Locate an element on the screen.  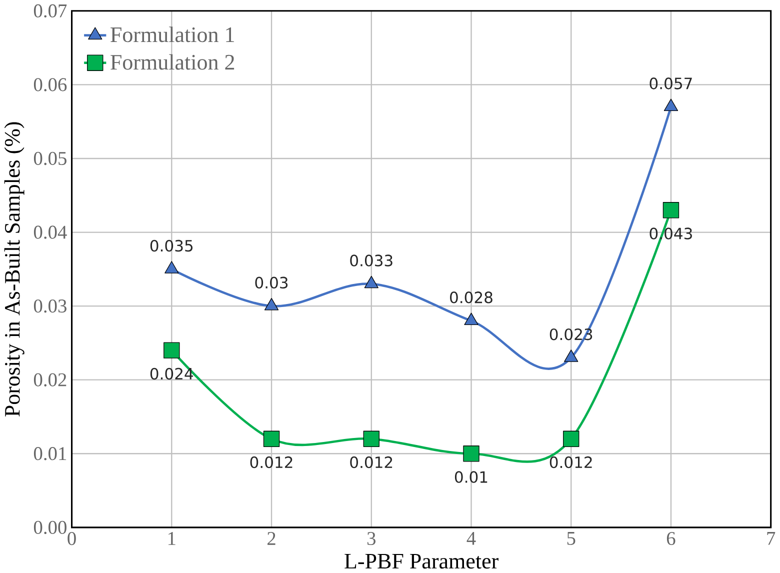
data-label: 0.01 is located at coordinates (471, 477).